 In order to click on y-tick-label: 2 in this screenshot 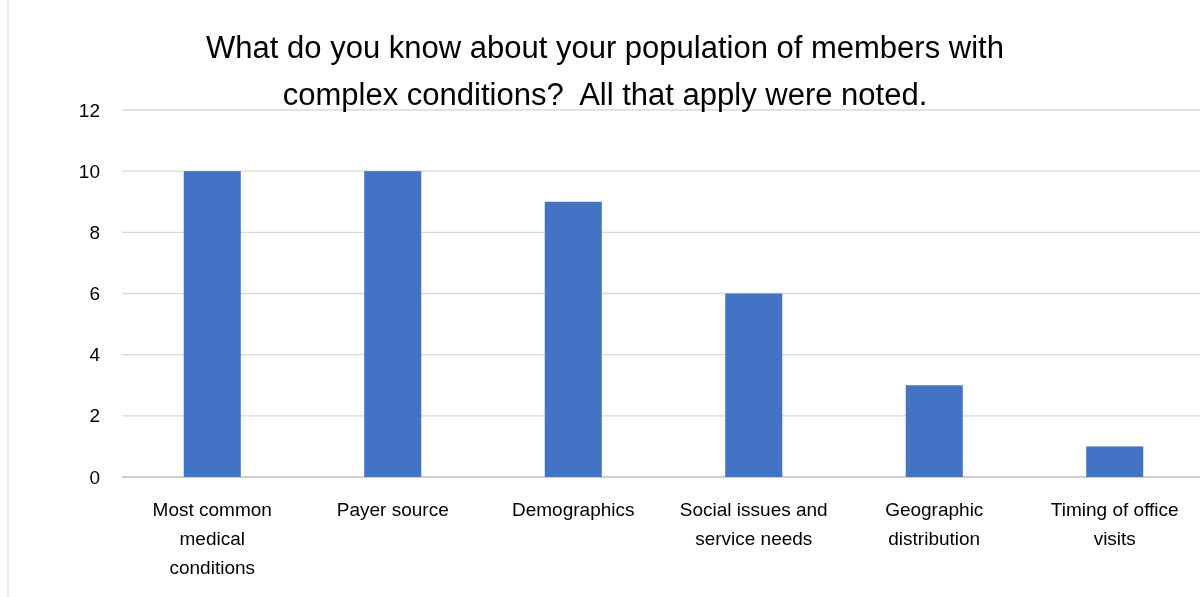, I will do `click(94, 416)`.